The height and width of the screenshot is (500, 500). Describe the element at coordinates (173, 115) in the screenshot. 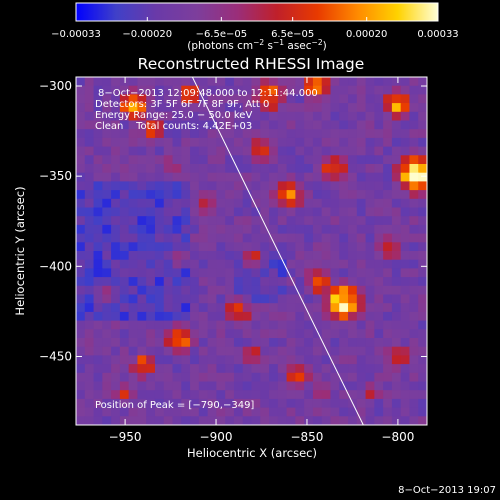

I see `info-line-energy: Energy Range: 25.0 − 50.0 keV` at that location.